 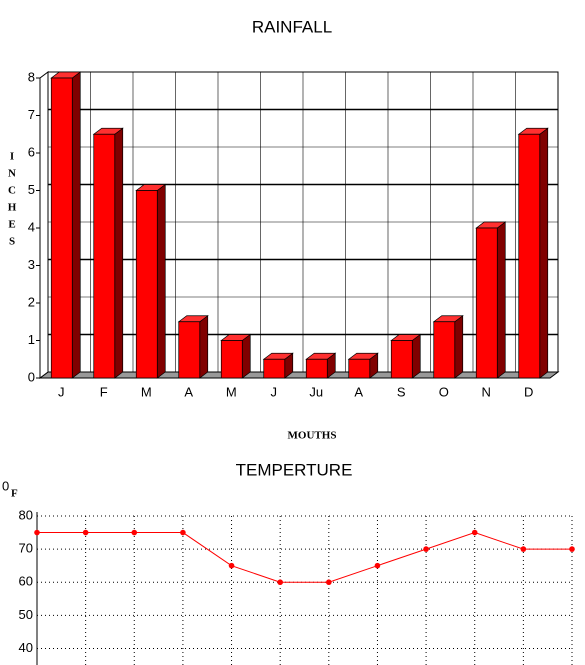 What do you see at coordinates (31, 76) in the screenshot?
I see `y-tick-label: 8` at bounding box center [31, 76].